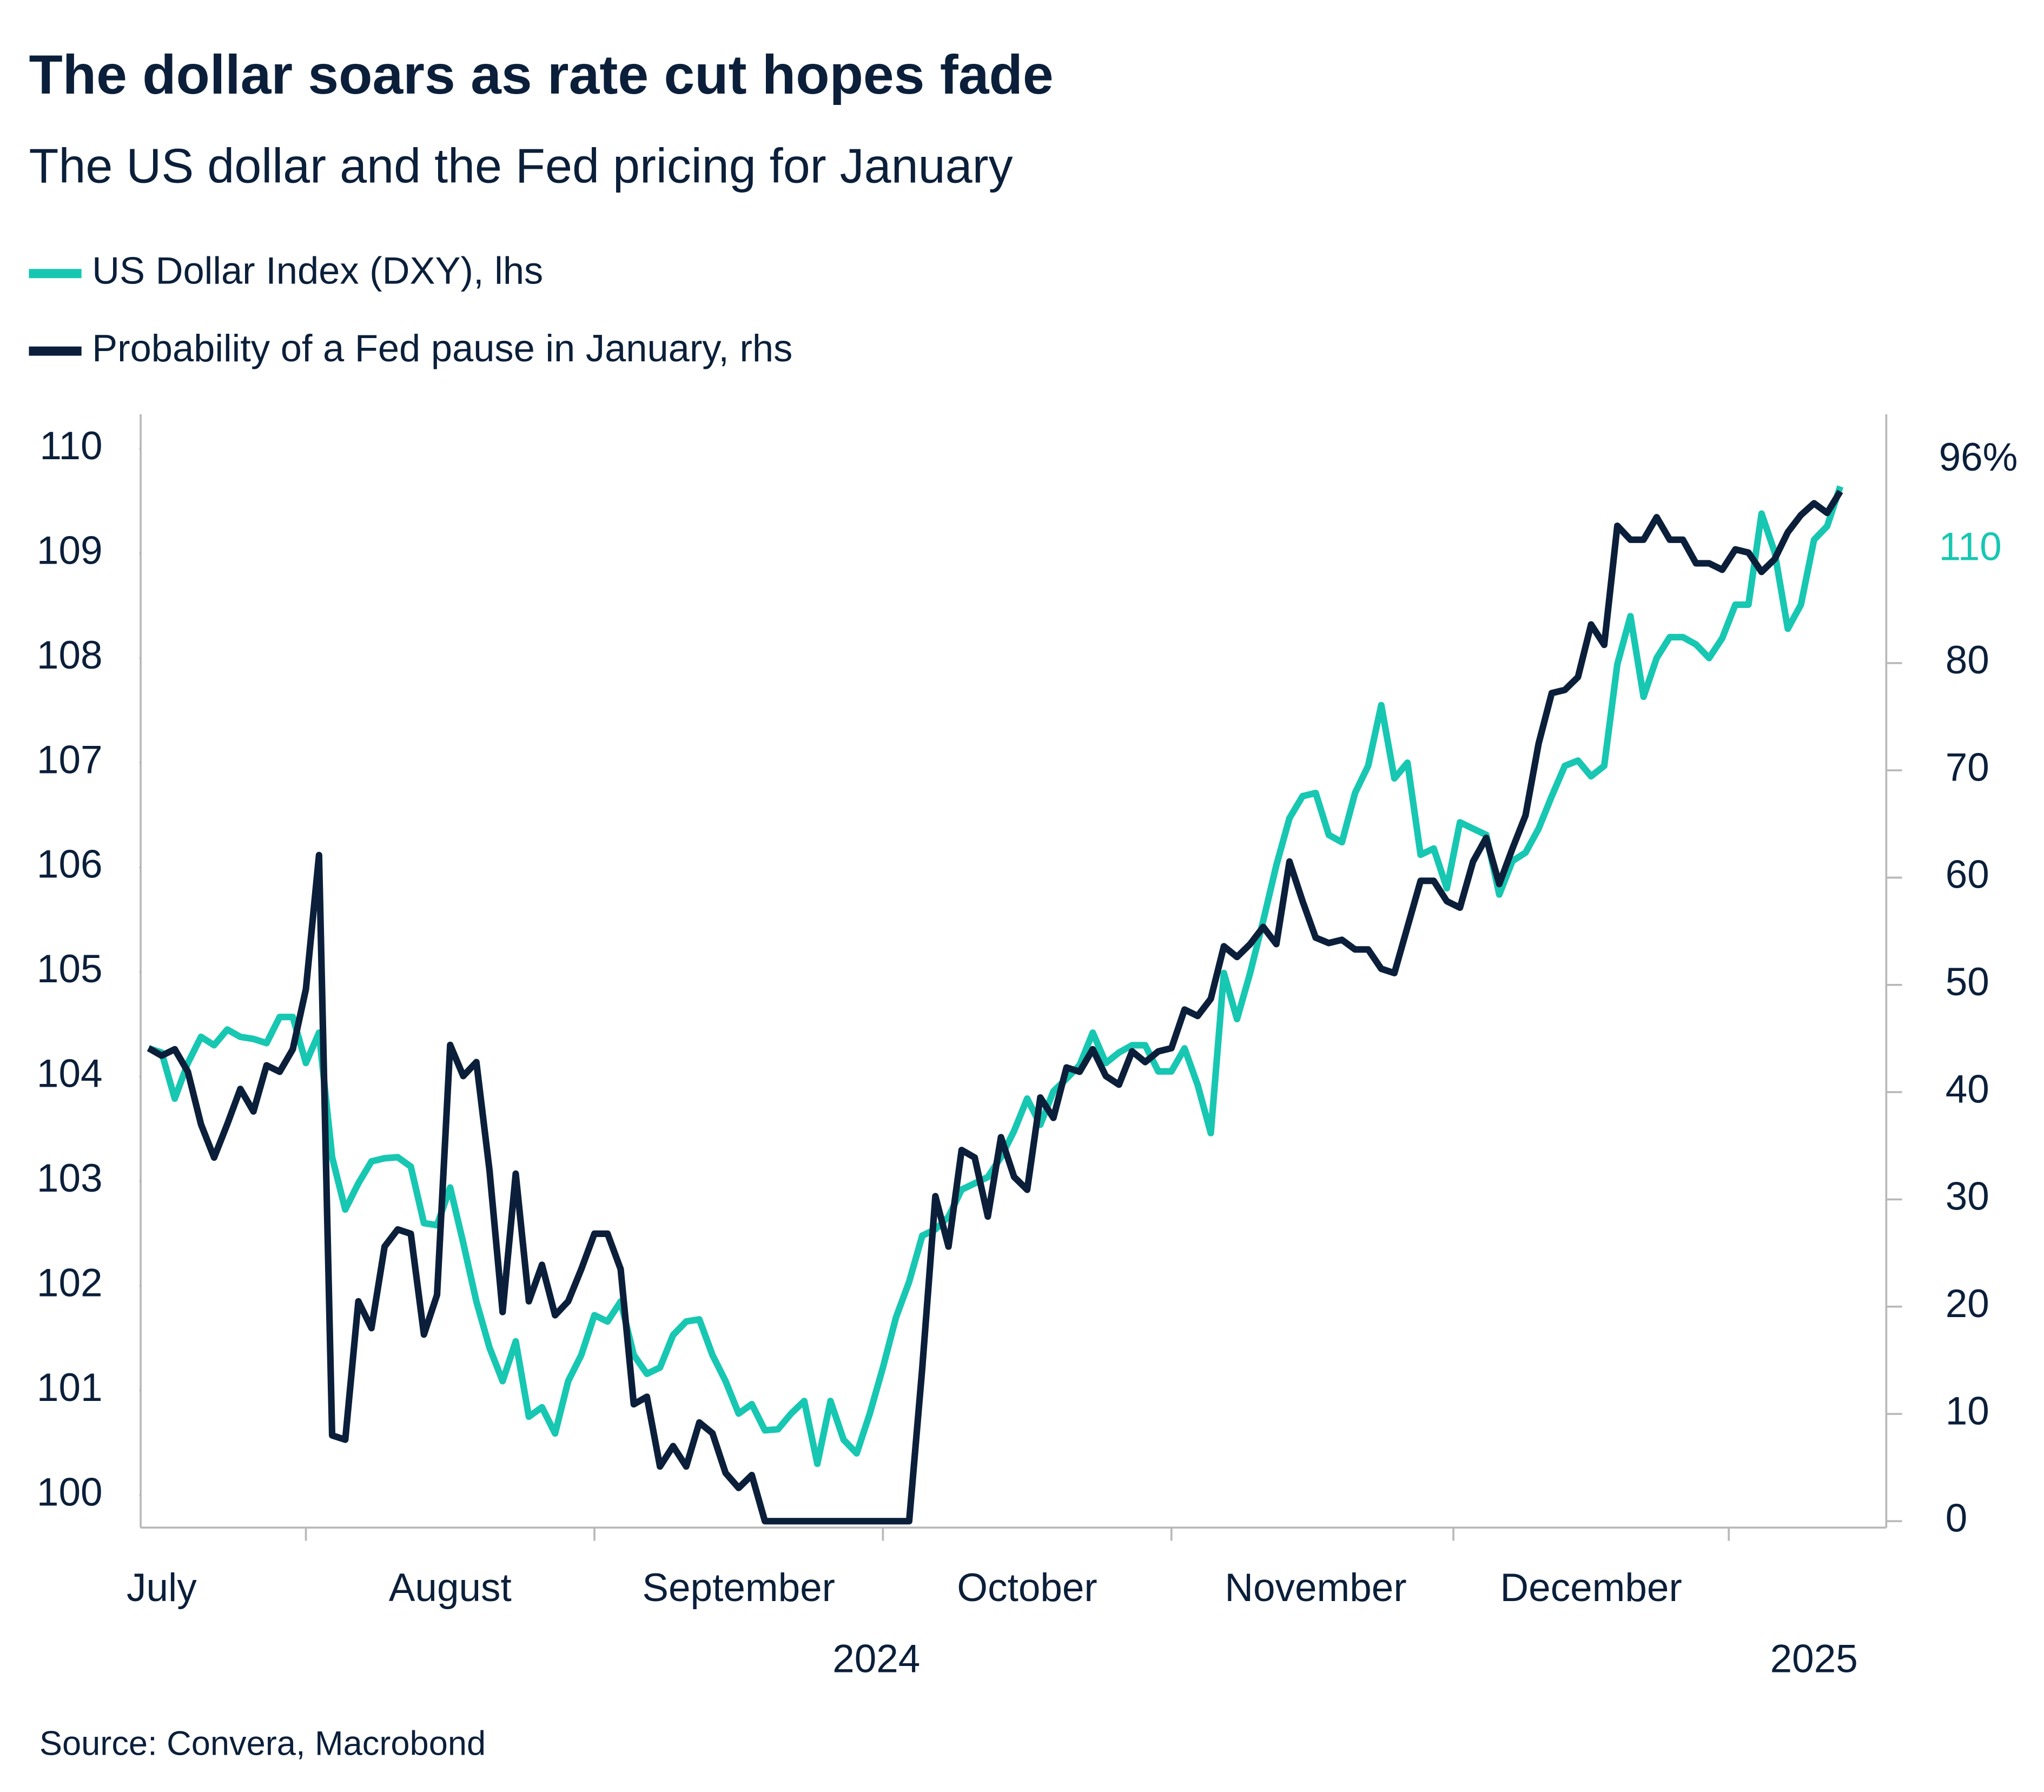 This screenshot has width=2044, height=1792. What do you see at coordinates (1315, 1588) in the screenshot?
I see `x-tick-label: November` at bounding box center [1315, 1588].